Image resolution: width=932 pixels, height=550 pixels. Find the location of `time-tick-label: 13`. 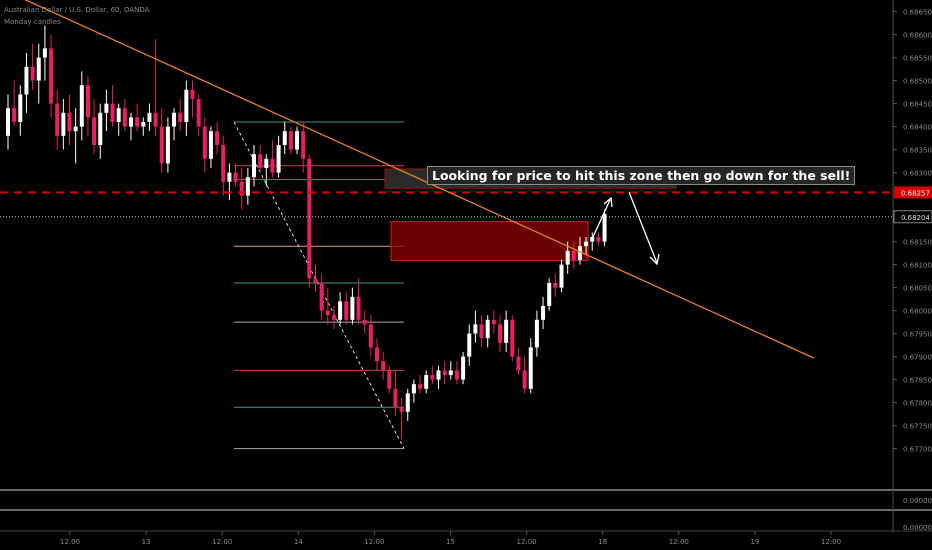

time-tick-label: 13 is located at coordinates (146, 542).